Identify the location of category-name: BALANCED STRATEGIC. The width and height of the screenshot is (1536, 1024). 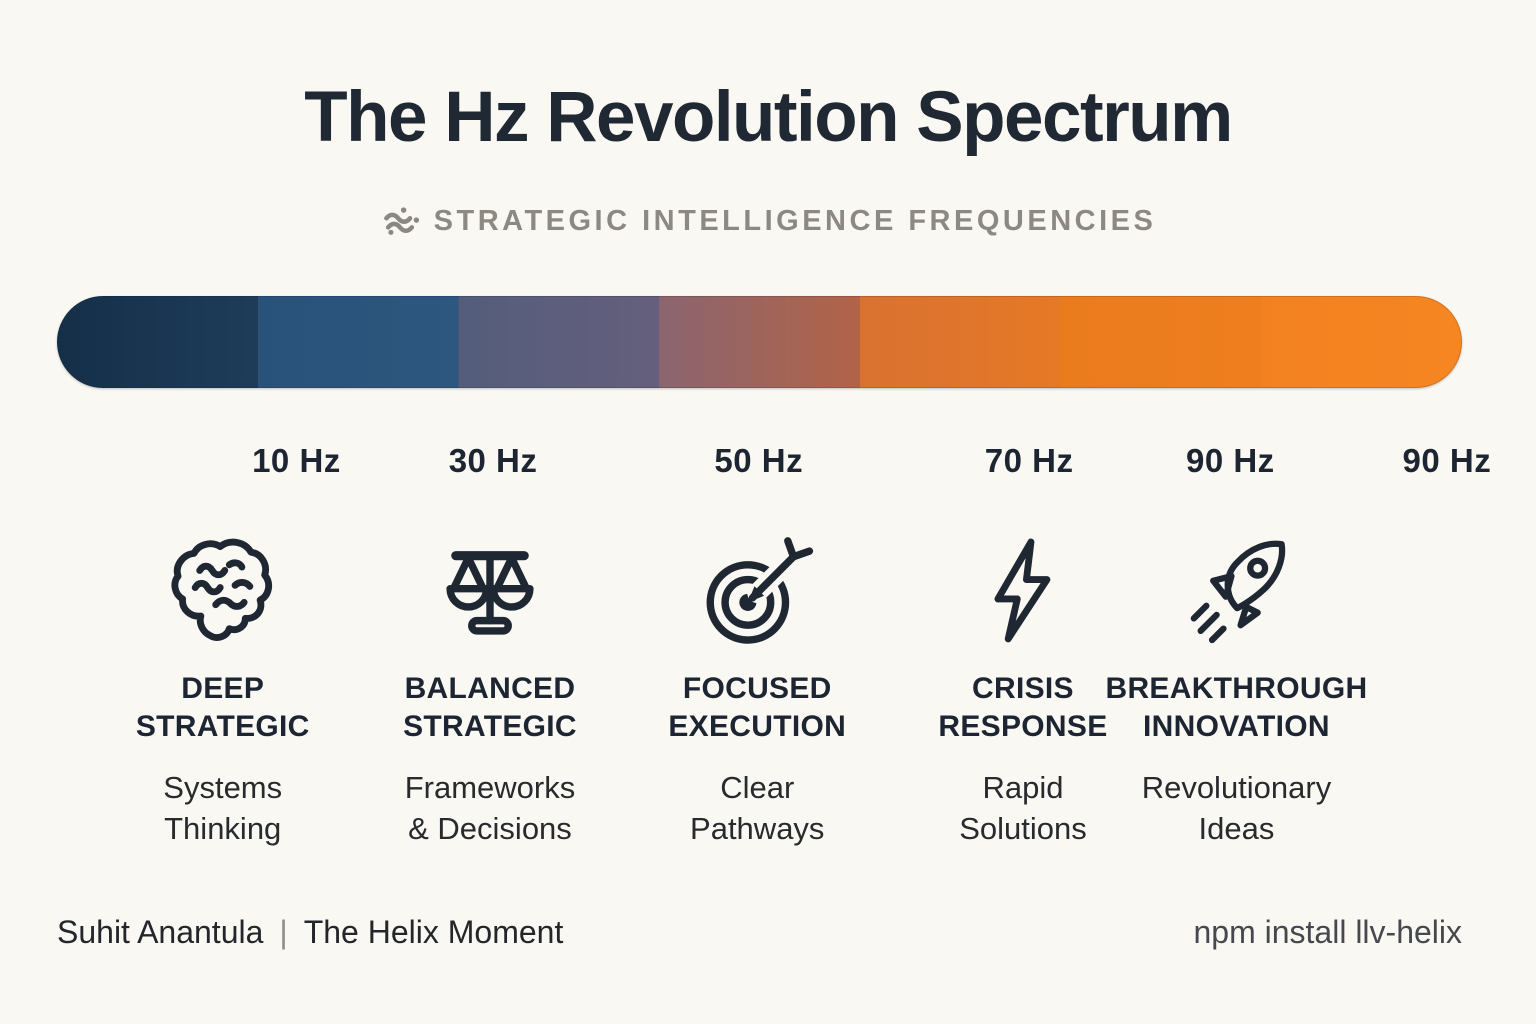
(490, 708).